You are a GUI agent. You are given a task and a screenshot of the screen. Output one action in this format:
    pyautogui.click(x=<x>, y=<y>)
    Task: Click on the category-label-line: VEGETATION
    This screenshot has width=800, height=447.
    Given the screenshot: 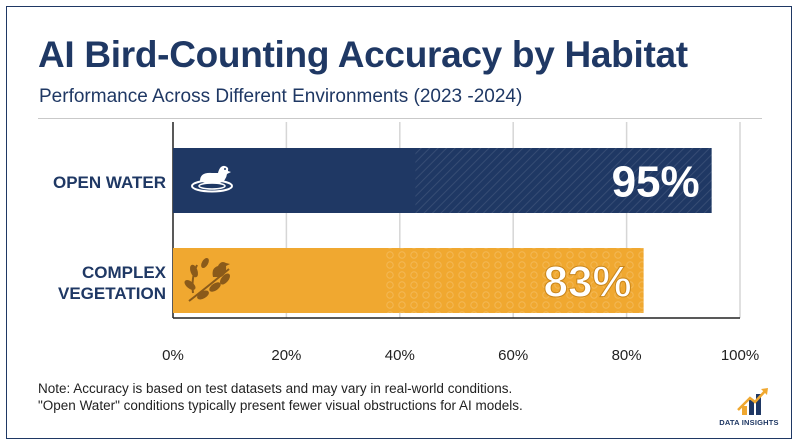 What is the action you would take?
    pyautogui.click(x=112, y=293)
    